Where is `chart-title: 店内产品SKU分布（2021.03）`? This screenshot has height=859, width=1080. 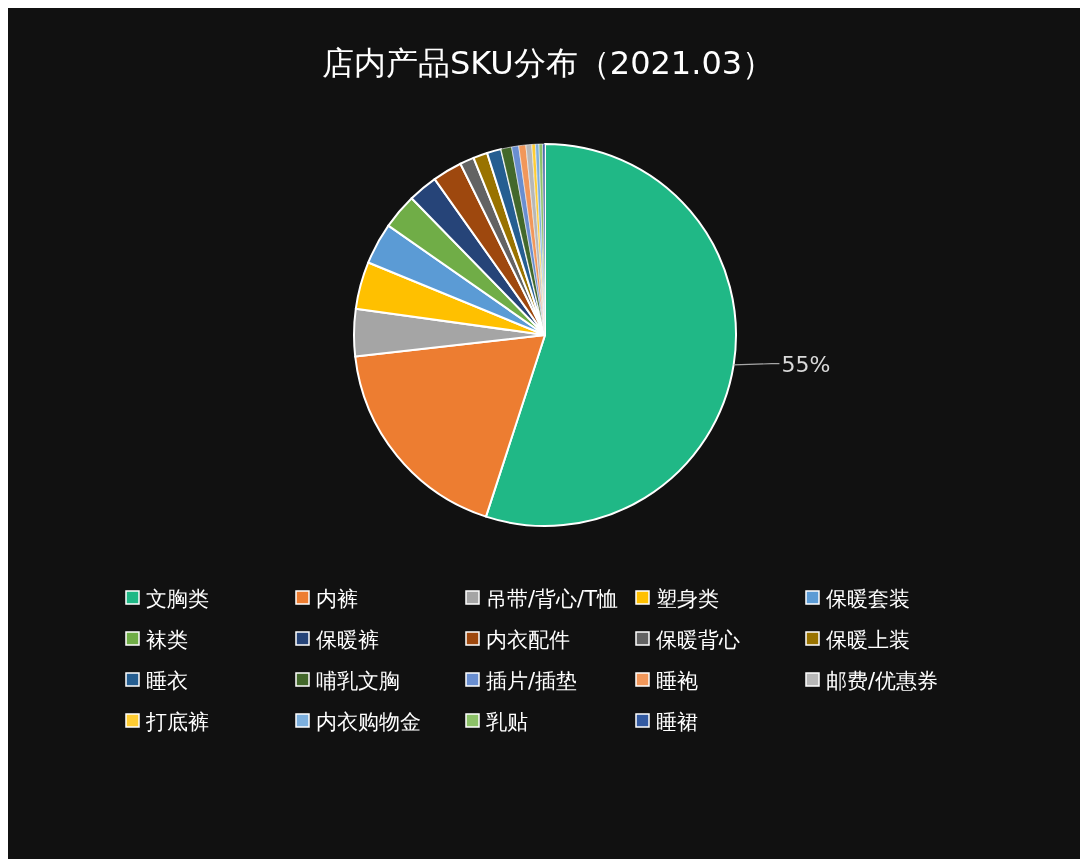 chart-title: 店内产品SKU分布（2021.03） is located at coordinates (548, 63).